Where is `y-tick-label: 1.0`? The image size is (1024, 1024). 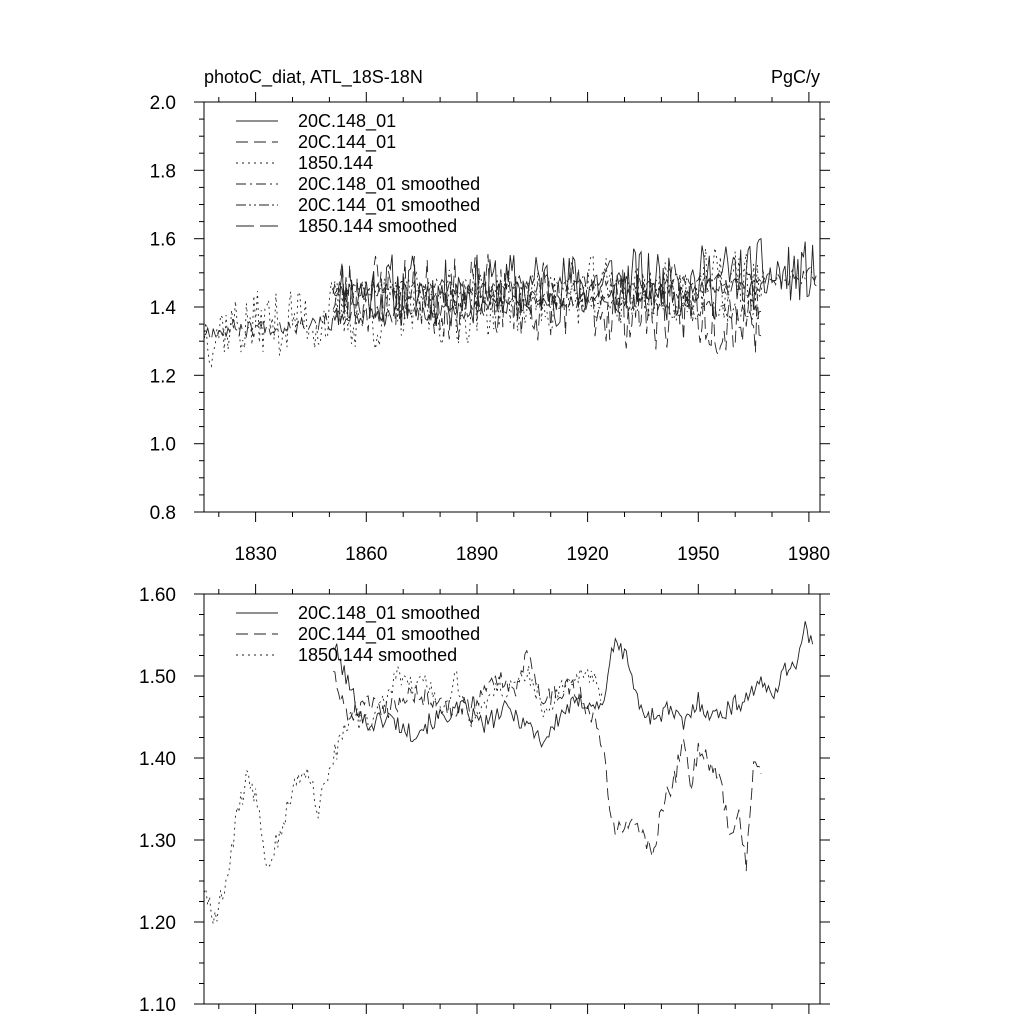
y-tick-label: 1.0 is located at coordinates (163, 445).